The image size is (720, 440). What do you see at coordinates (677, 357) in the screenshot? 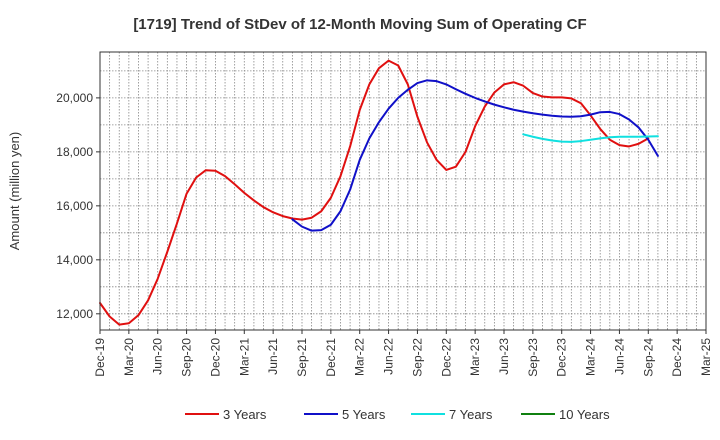
I see `x-tick-label: Dec-24` at bounding box center [677, 357].